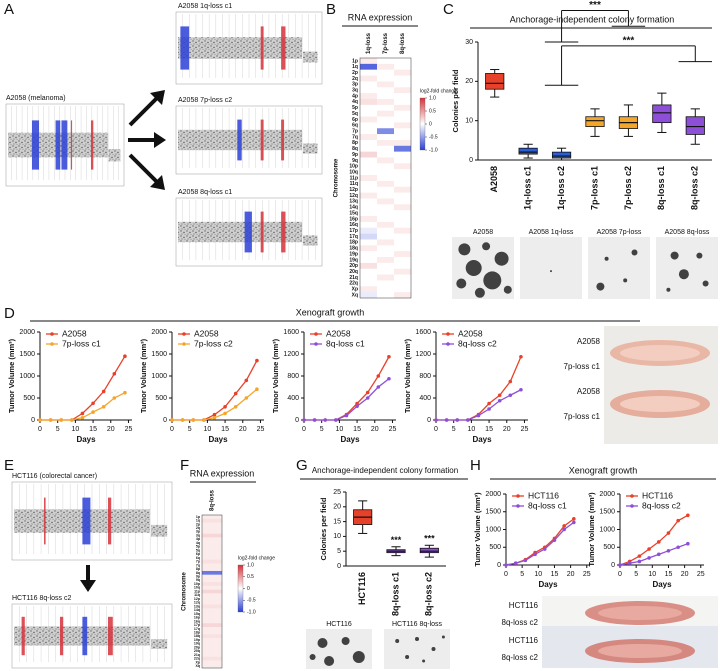  Describe the element at coordinates (547, 505) in the screenshot. I see `legend-label: 8q-loss c1` at that location.